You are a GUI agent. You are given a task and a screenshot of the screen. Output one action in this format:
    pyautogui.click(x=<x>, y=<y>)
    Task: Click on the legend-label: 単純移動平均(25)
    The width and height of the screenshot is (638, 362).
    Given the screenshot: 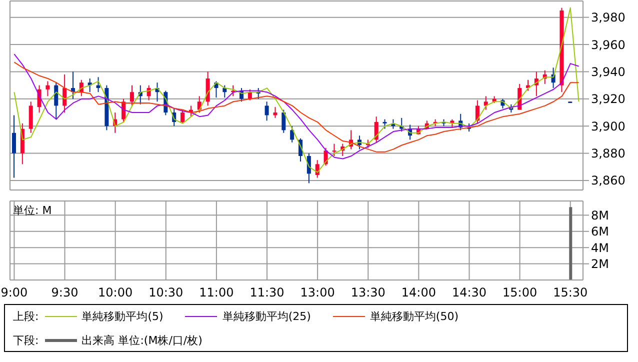 What is the action you would take?
    pyautogui.click(x=266, y=316)
    